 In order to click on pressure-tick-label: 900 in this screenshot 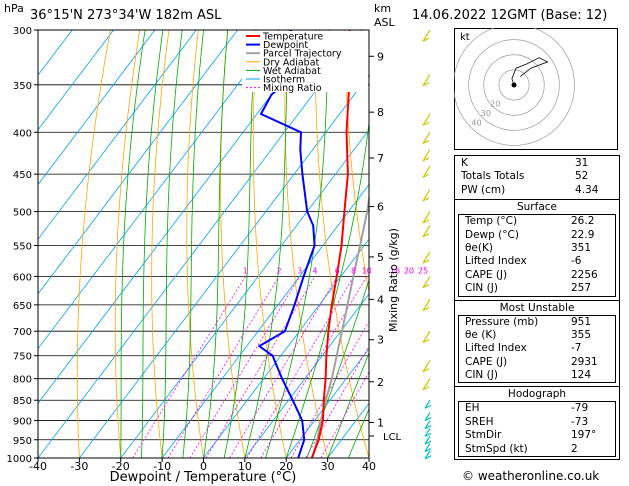, I will do `click(22, 422)`.